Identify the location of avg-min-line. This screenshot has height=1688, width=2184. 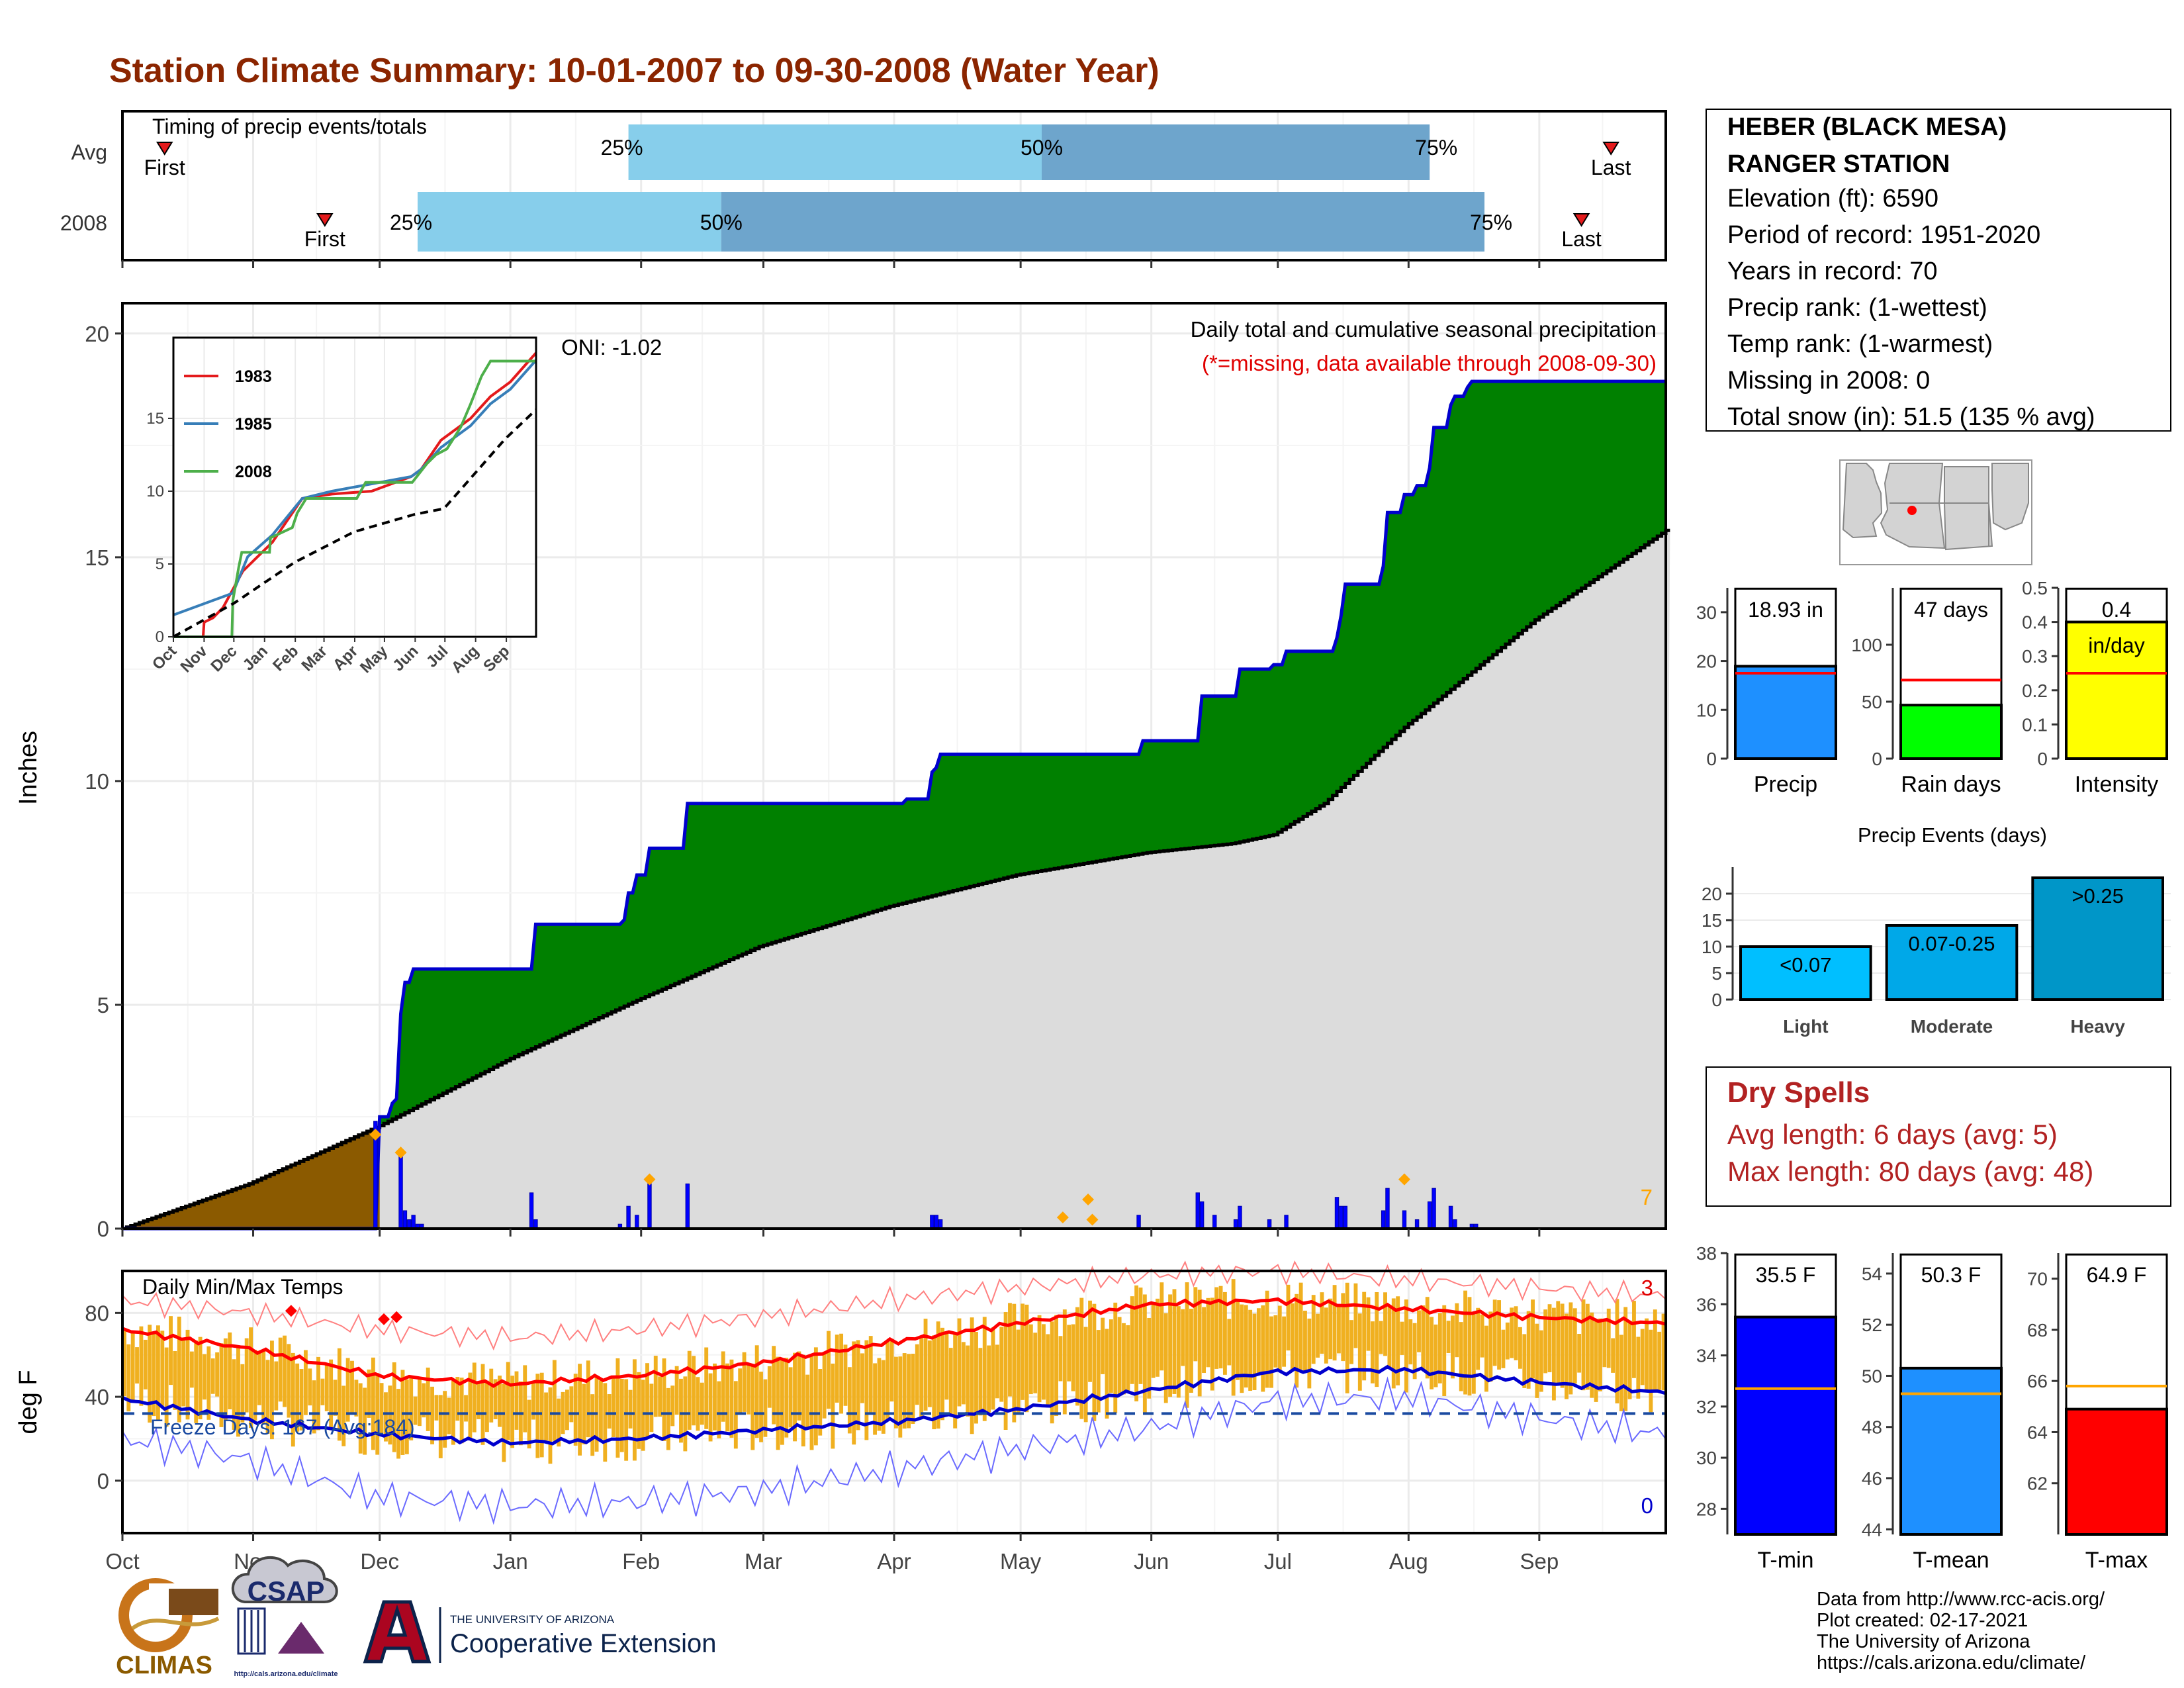
(894, 1405).